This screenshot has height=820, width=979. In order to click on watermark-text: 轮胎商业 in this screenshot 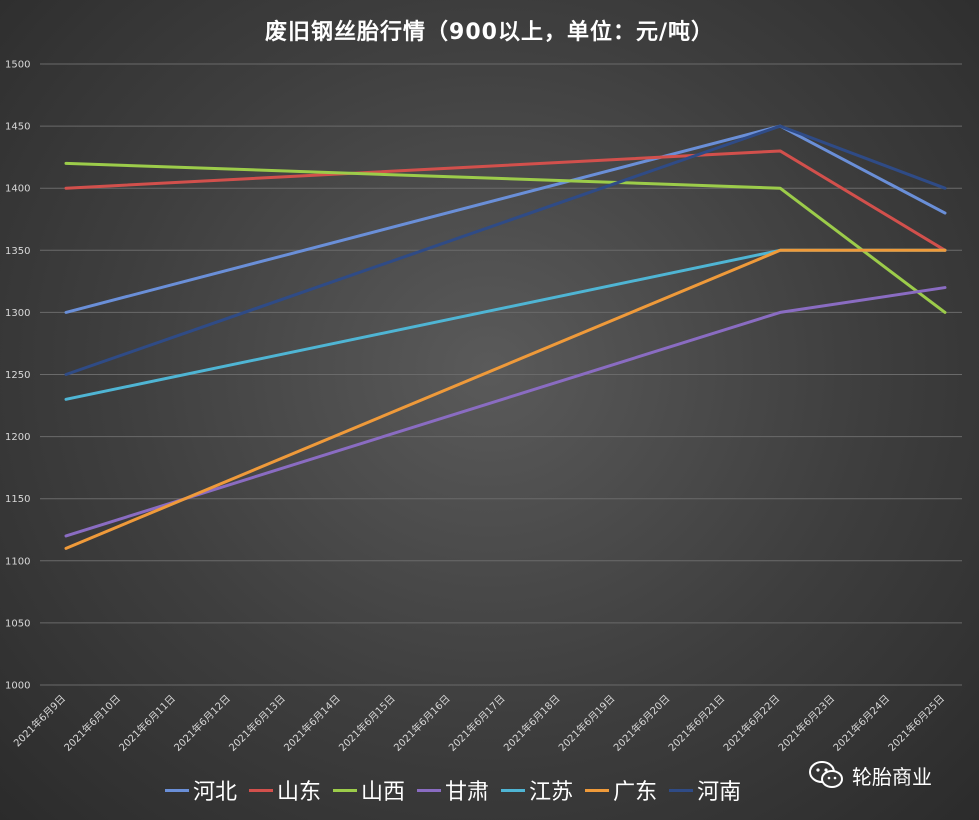, I will do `click(892, 776)`.